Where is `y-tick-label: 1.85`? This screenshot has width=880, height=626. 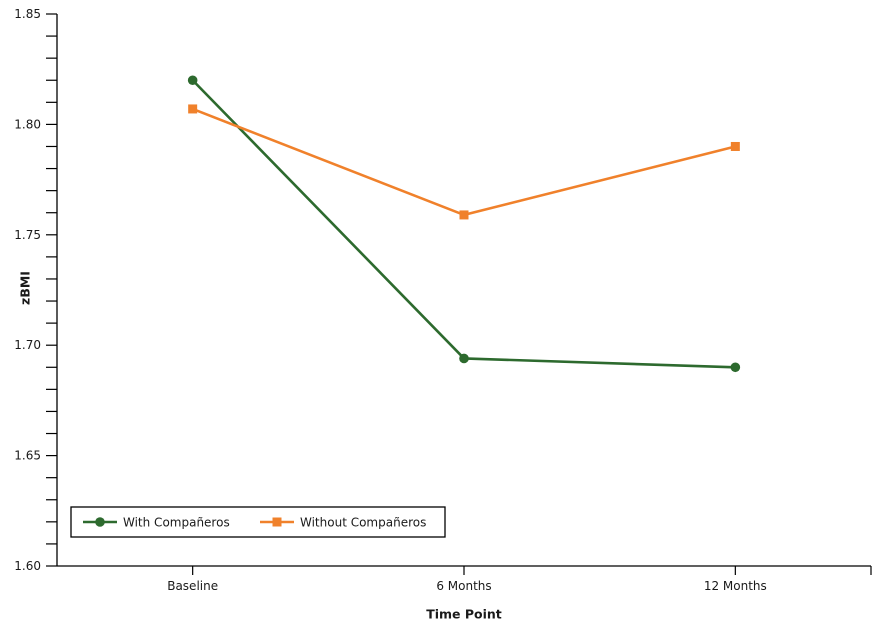 y-tick-label: 1.85 is located at coordinates (27, 14).